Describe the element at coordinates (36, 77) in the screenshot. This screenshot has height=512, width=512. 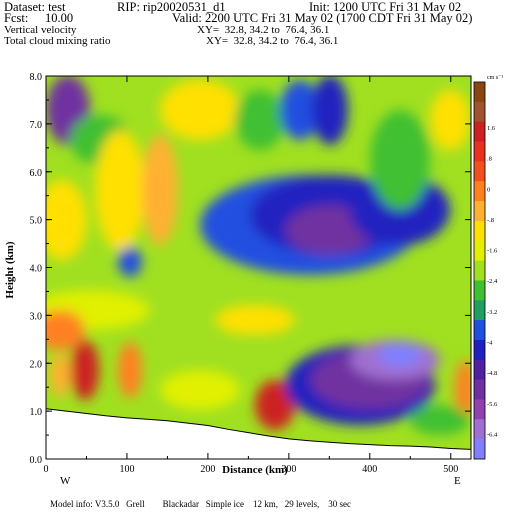
I see `y-tick-label: 8.0` at that location.